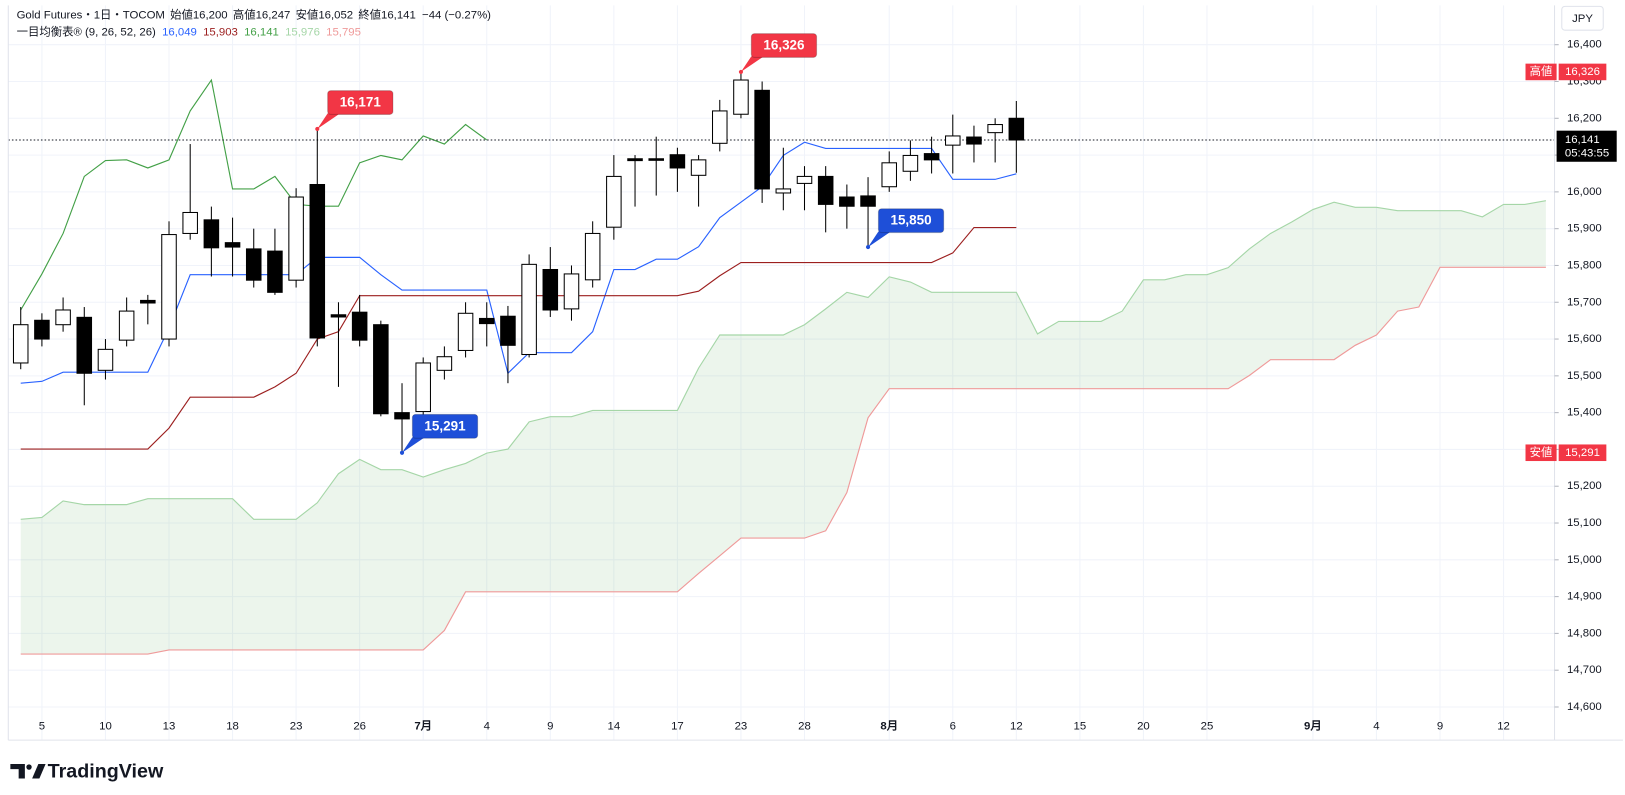  I want to click on badge-name: 高値, so click(1541, 71).